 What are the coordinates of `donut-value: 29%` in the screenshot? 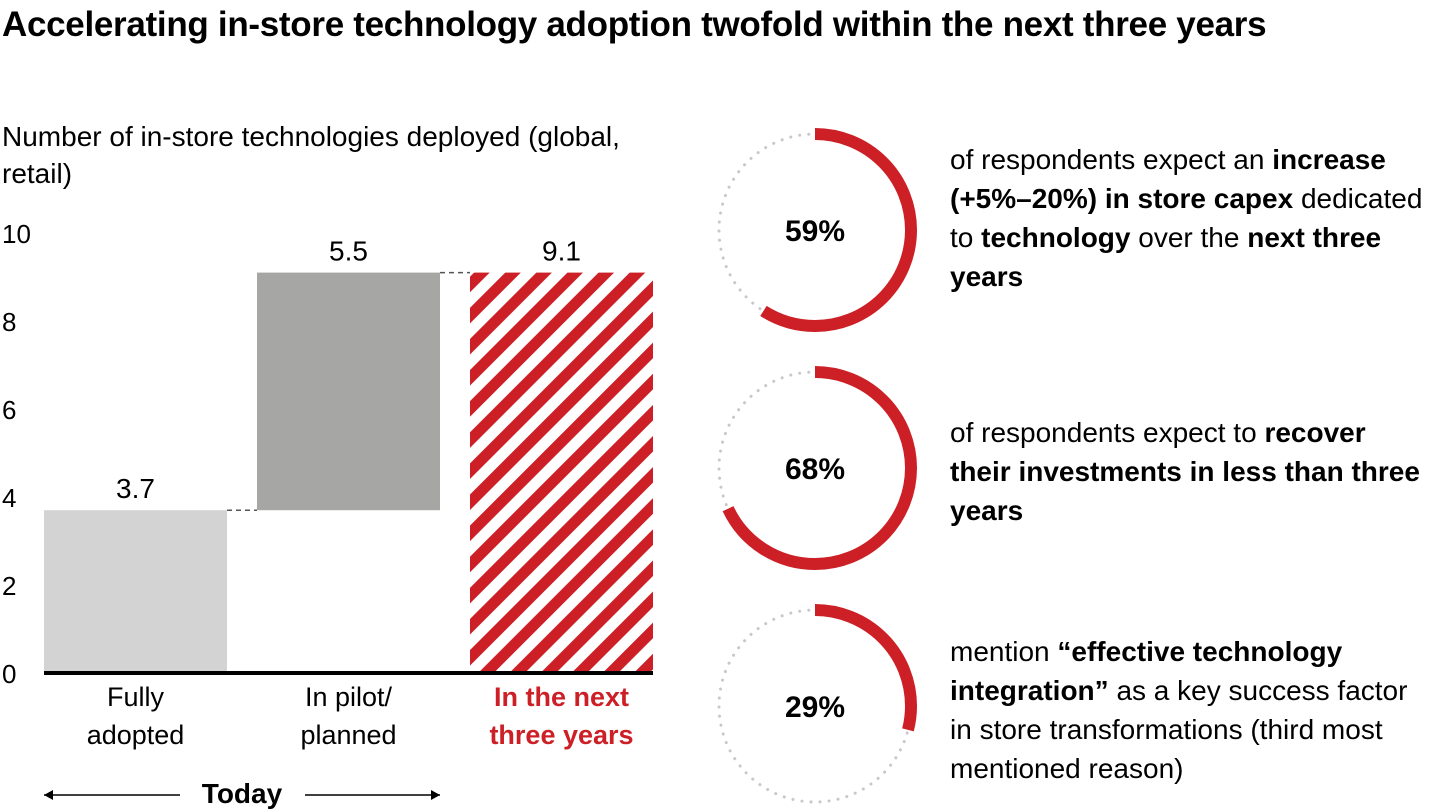 It's located at (815, 707).